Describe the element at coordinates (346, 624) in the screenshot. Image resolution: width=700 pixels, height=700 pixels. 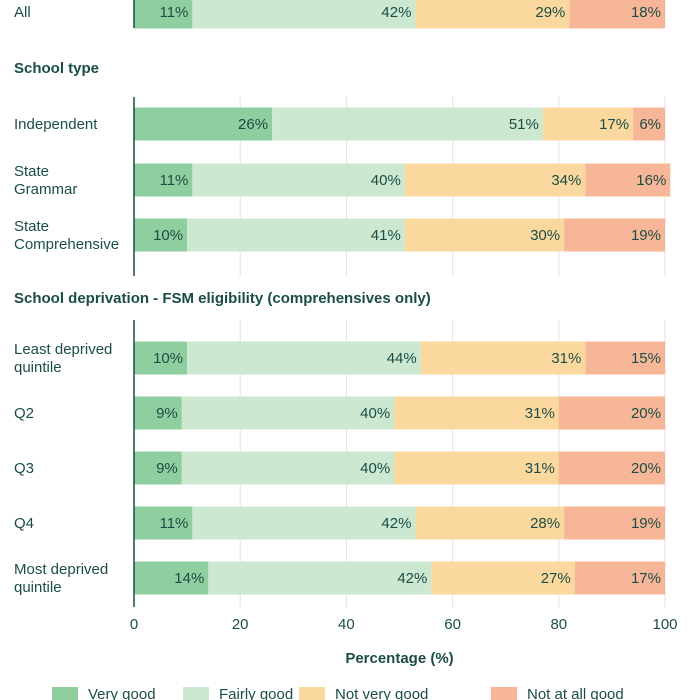
I see `x-tick-label: 40` at that location.